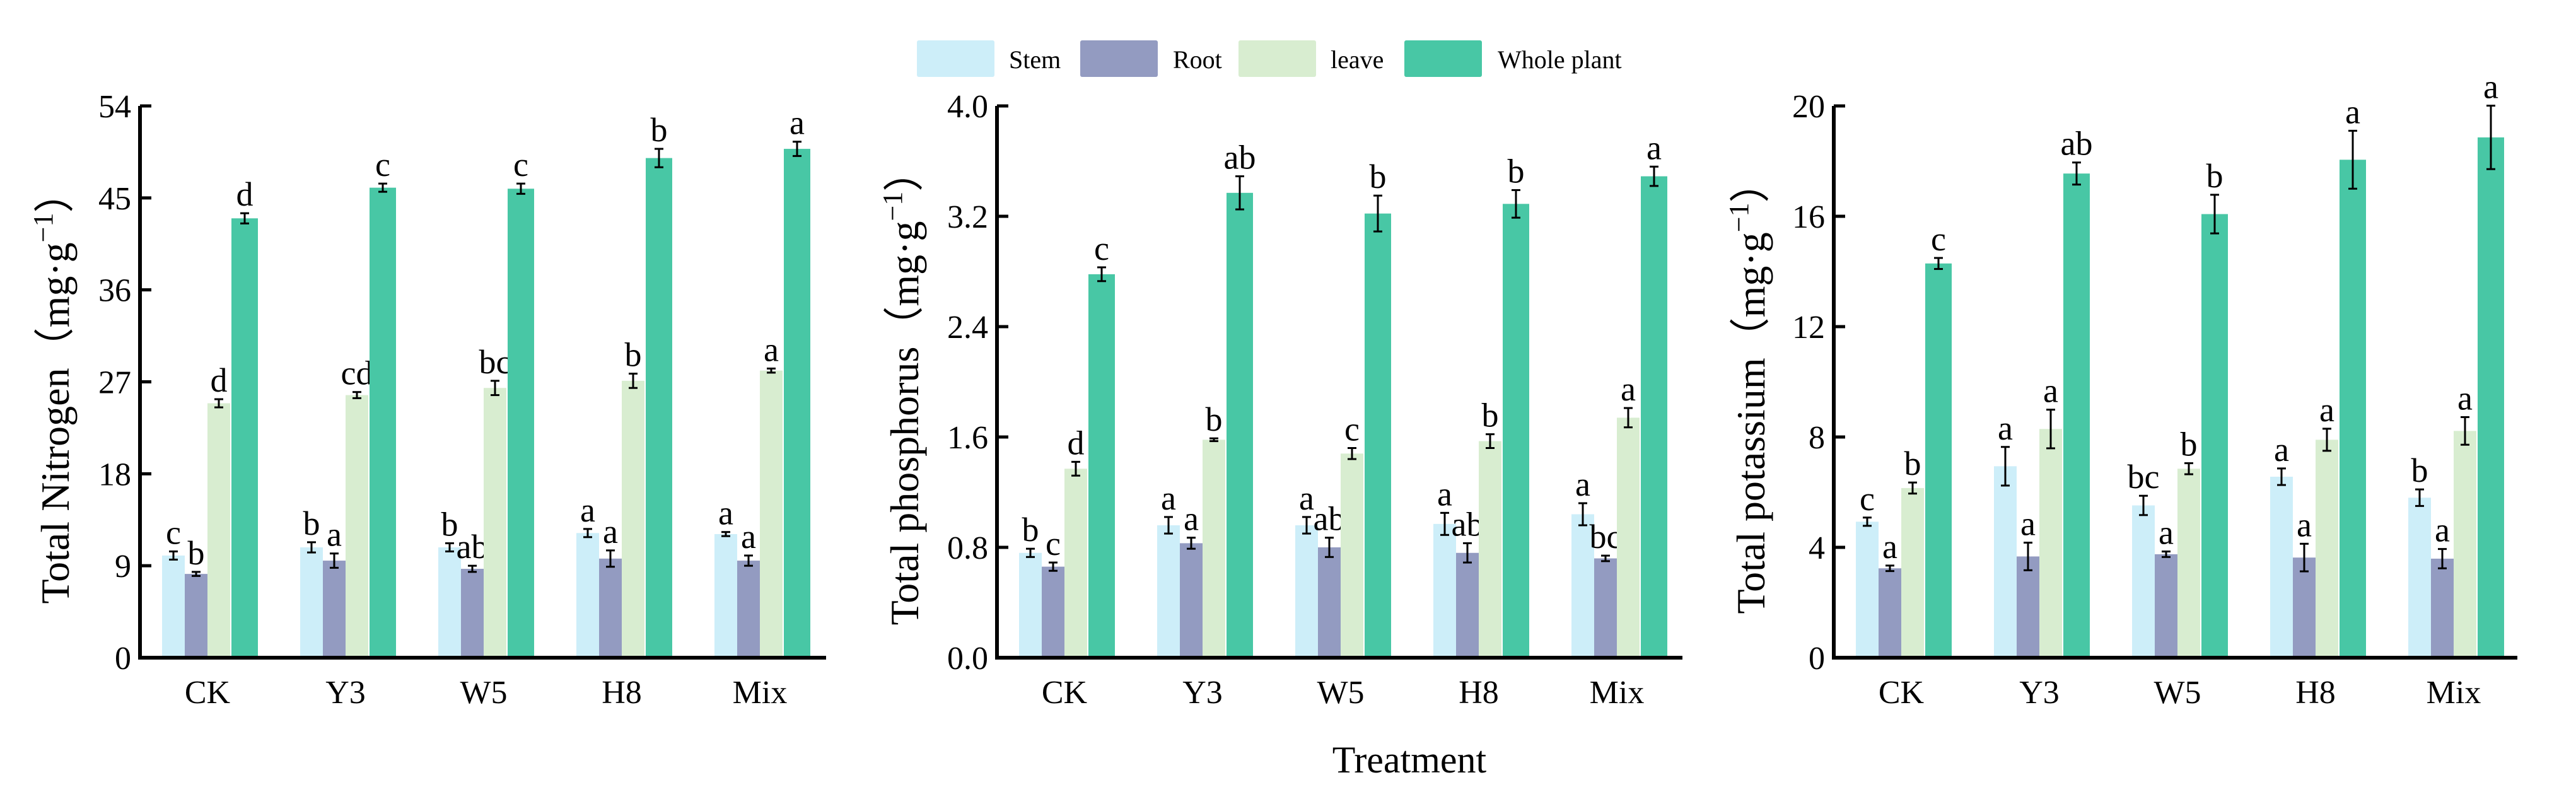 Image resolution: width=2576 pixels, height=804 pixels. What do you see at coordinates (1817, 548) in the screenshot?
I see `y-tick-label: 4` at bounding box center [1817, 548].